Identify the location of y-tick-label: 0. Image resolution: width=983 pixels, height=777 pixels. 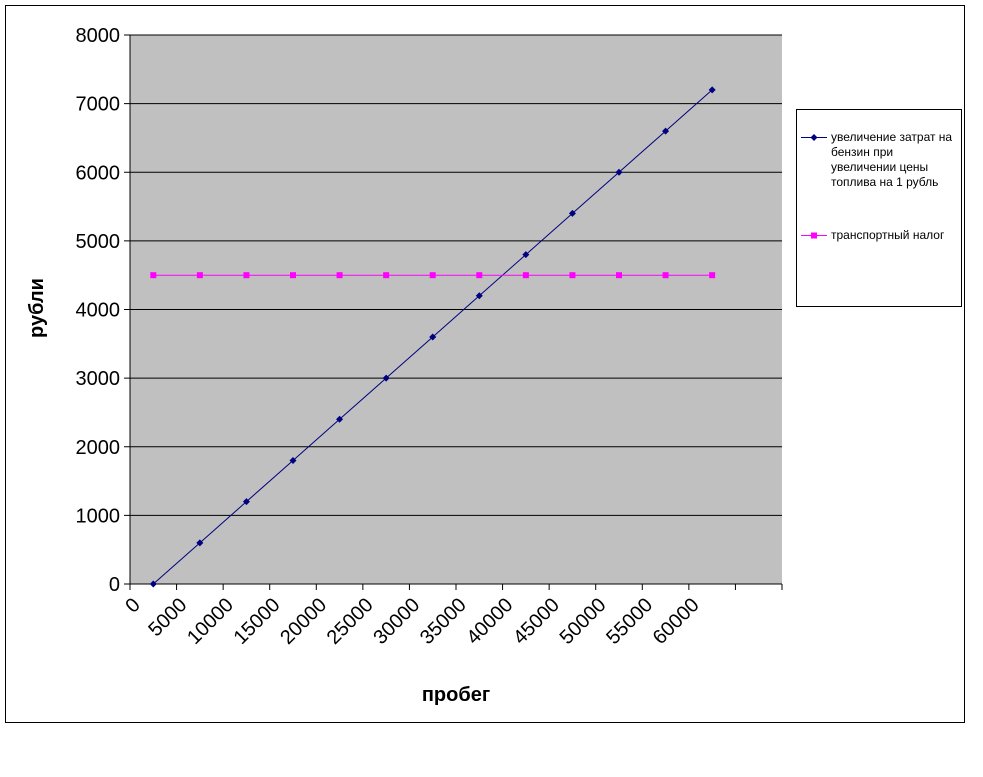
(114, 585).